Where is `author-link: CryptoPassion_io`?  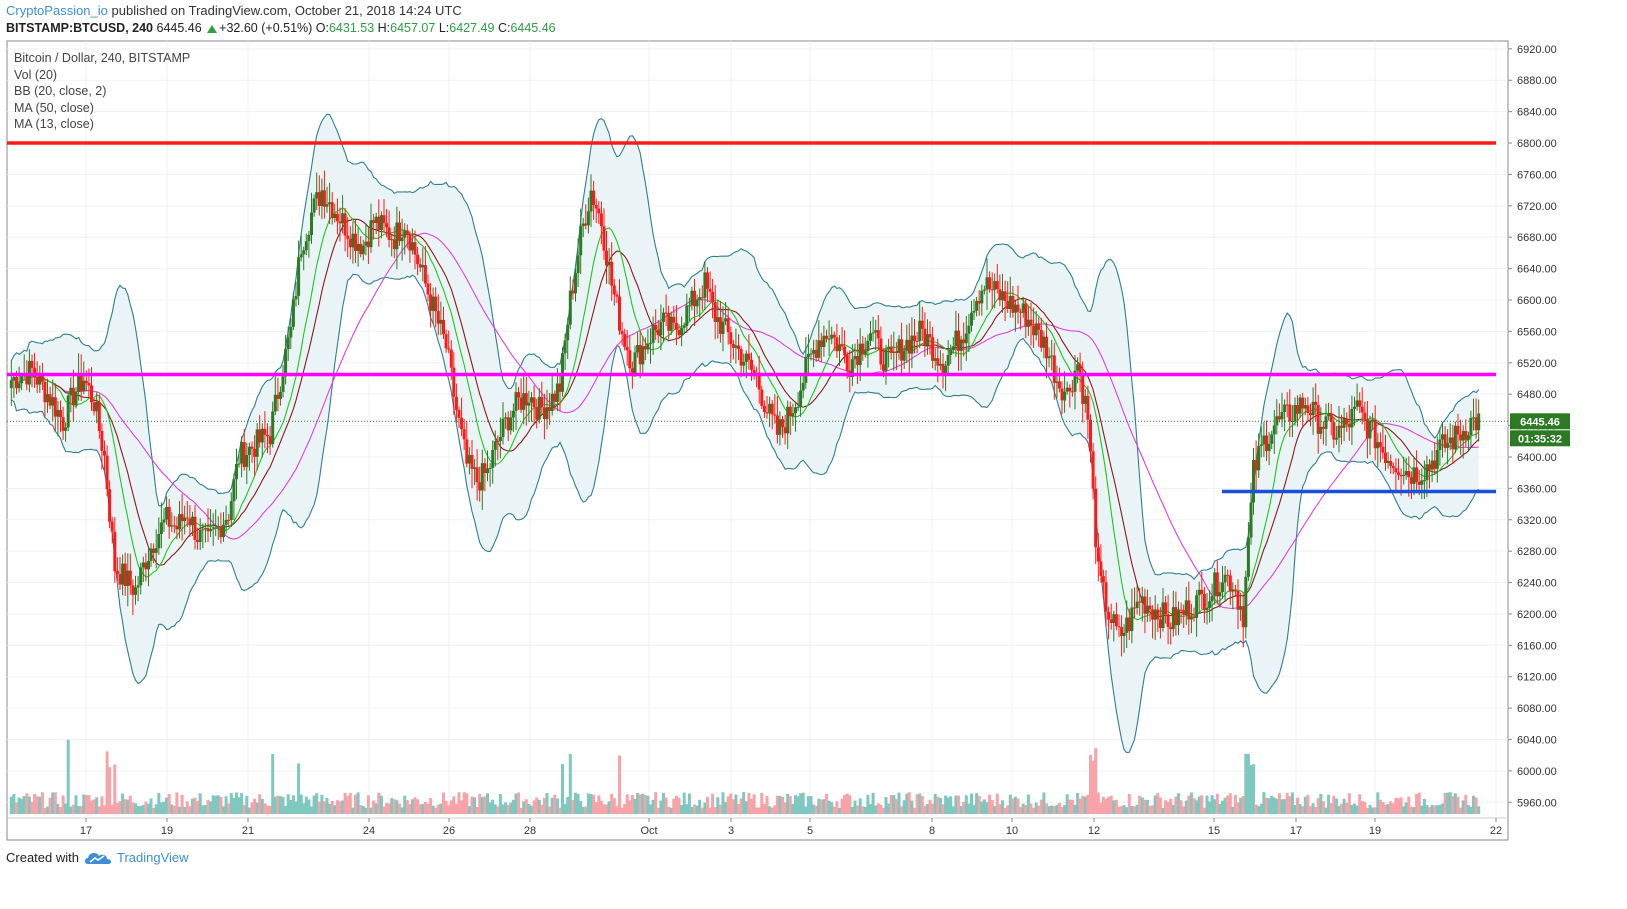
author-link: CryptoPassion_io is located at coordinates (57, 10).